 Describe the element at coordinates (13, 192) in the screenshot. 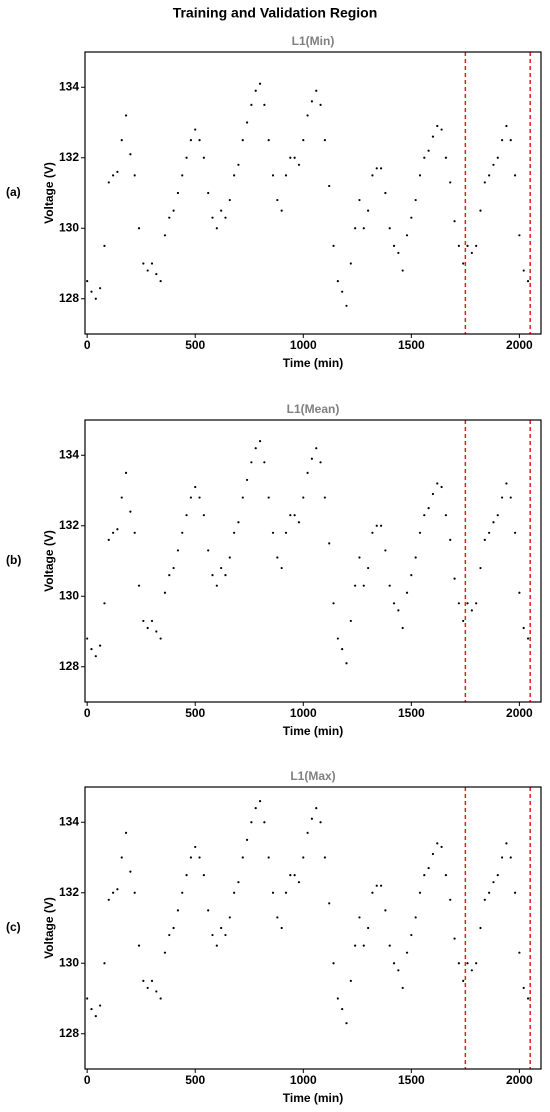

I see `panel-label: (a)` at that location.